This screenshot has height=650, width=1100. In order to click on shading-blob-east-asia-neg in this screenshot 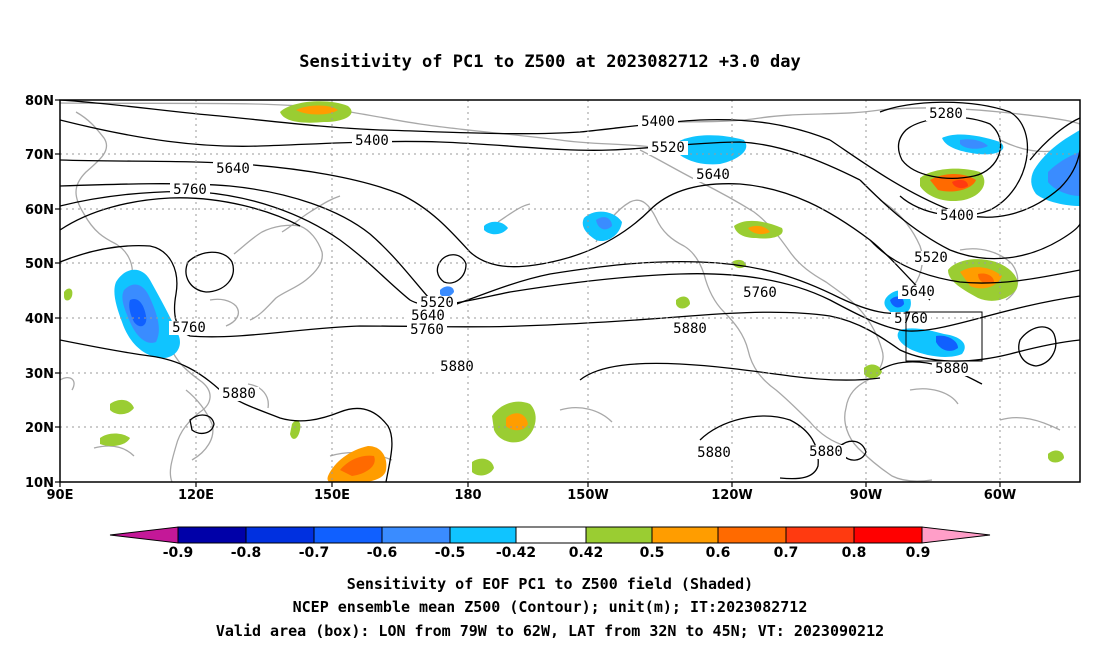, I will do `click(147, 314)`.